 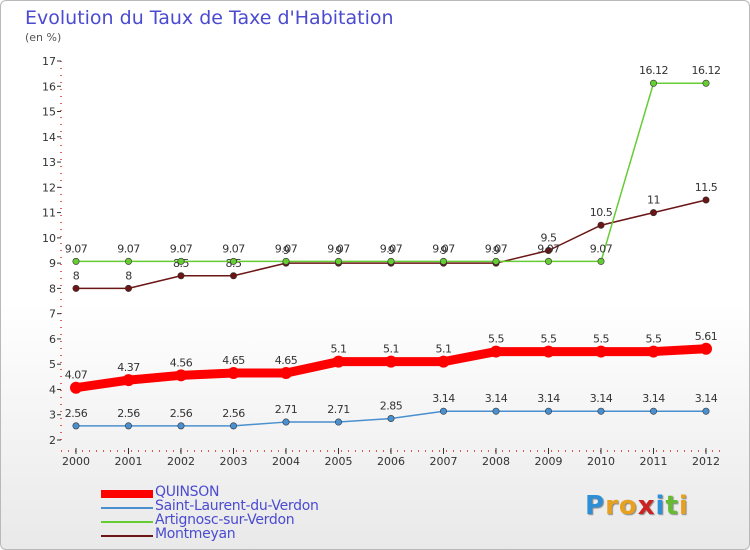 What do you see at coordinates (628, 506) in the screenshot?
I see `logo-letter: o` at bounding box center [628, 506].